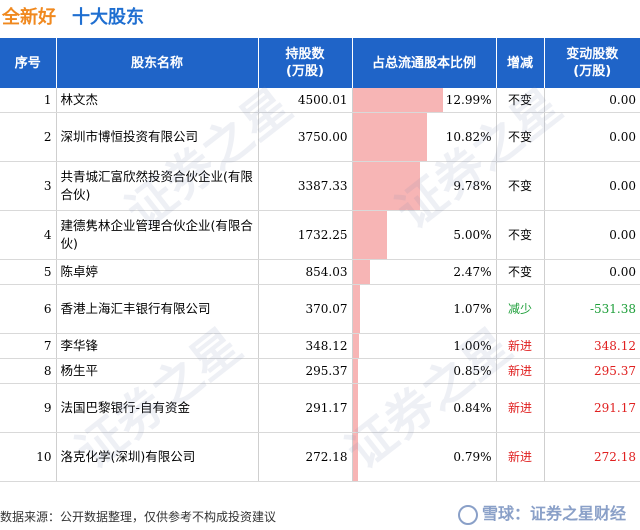 The image size is (640, 530). I want to click on ratio-value: 9.78%, so click(472, 186).